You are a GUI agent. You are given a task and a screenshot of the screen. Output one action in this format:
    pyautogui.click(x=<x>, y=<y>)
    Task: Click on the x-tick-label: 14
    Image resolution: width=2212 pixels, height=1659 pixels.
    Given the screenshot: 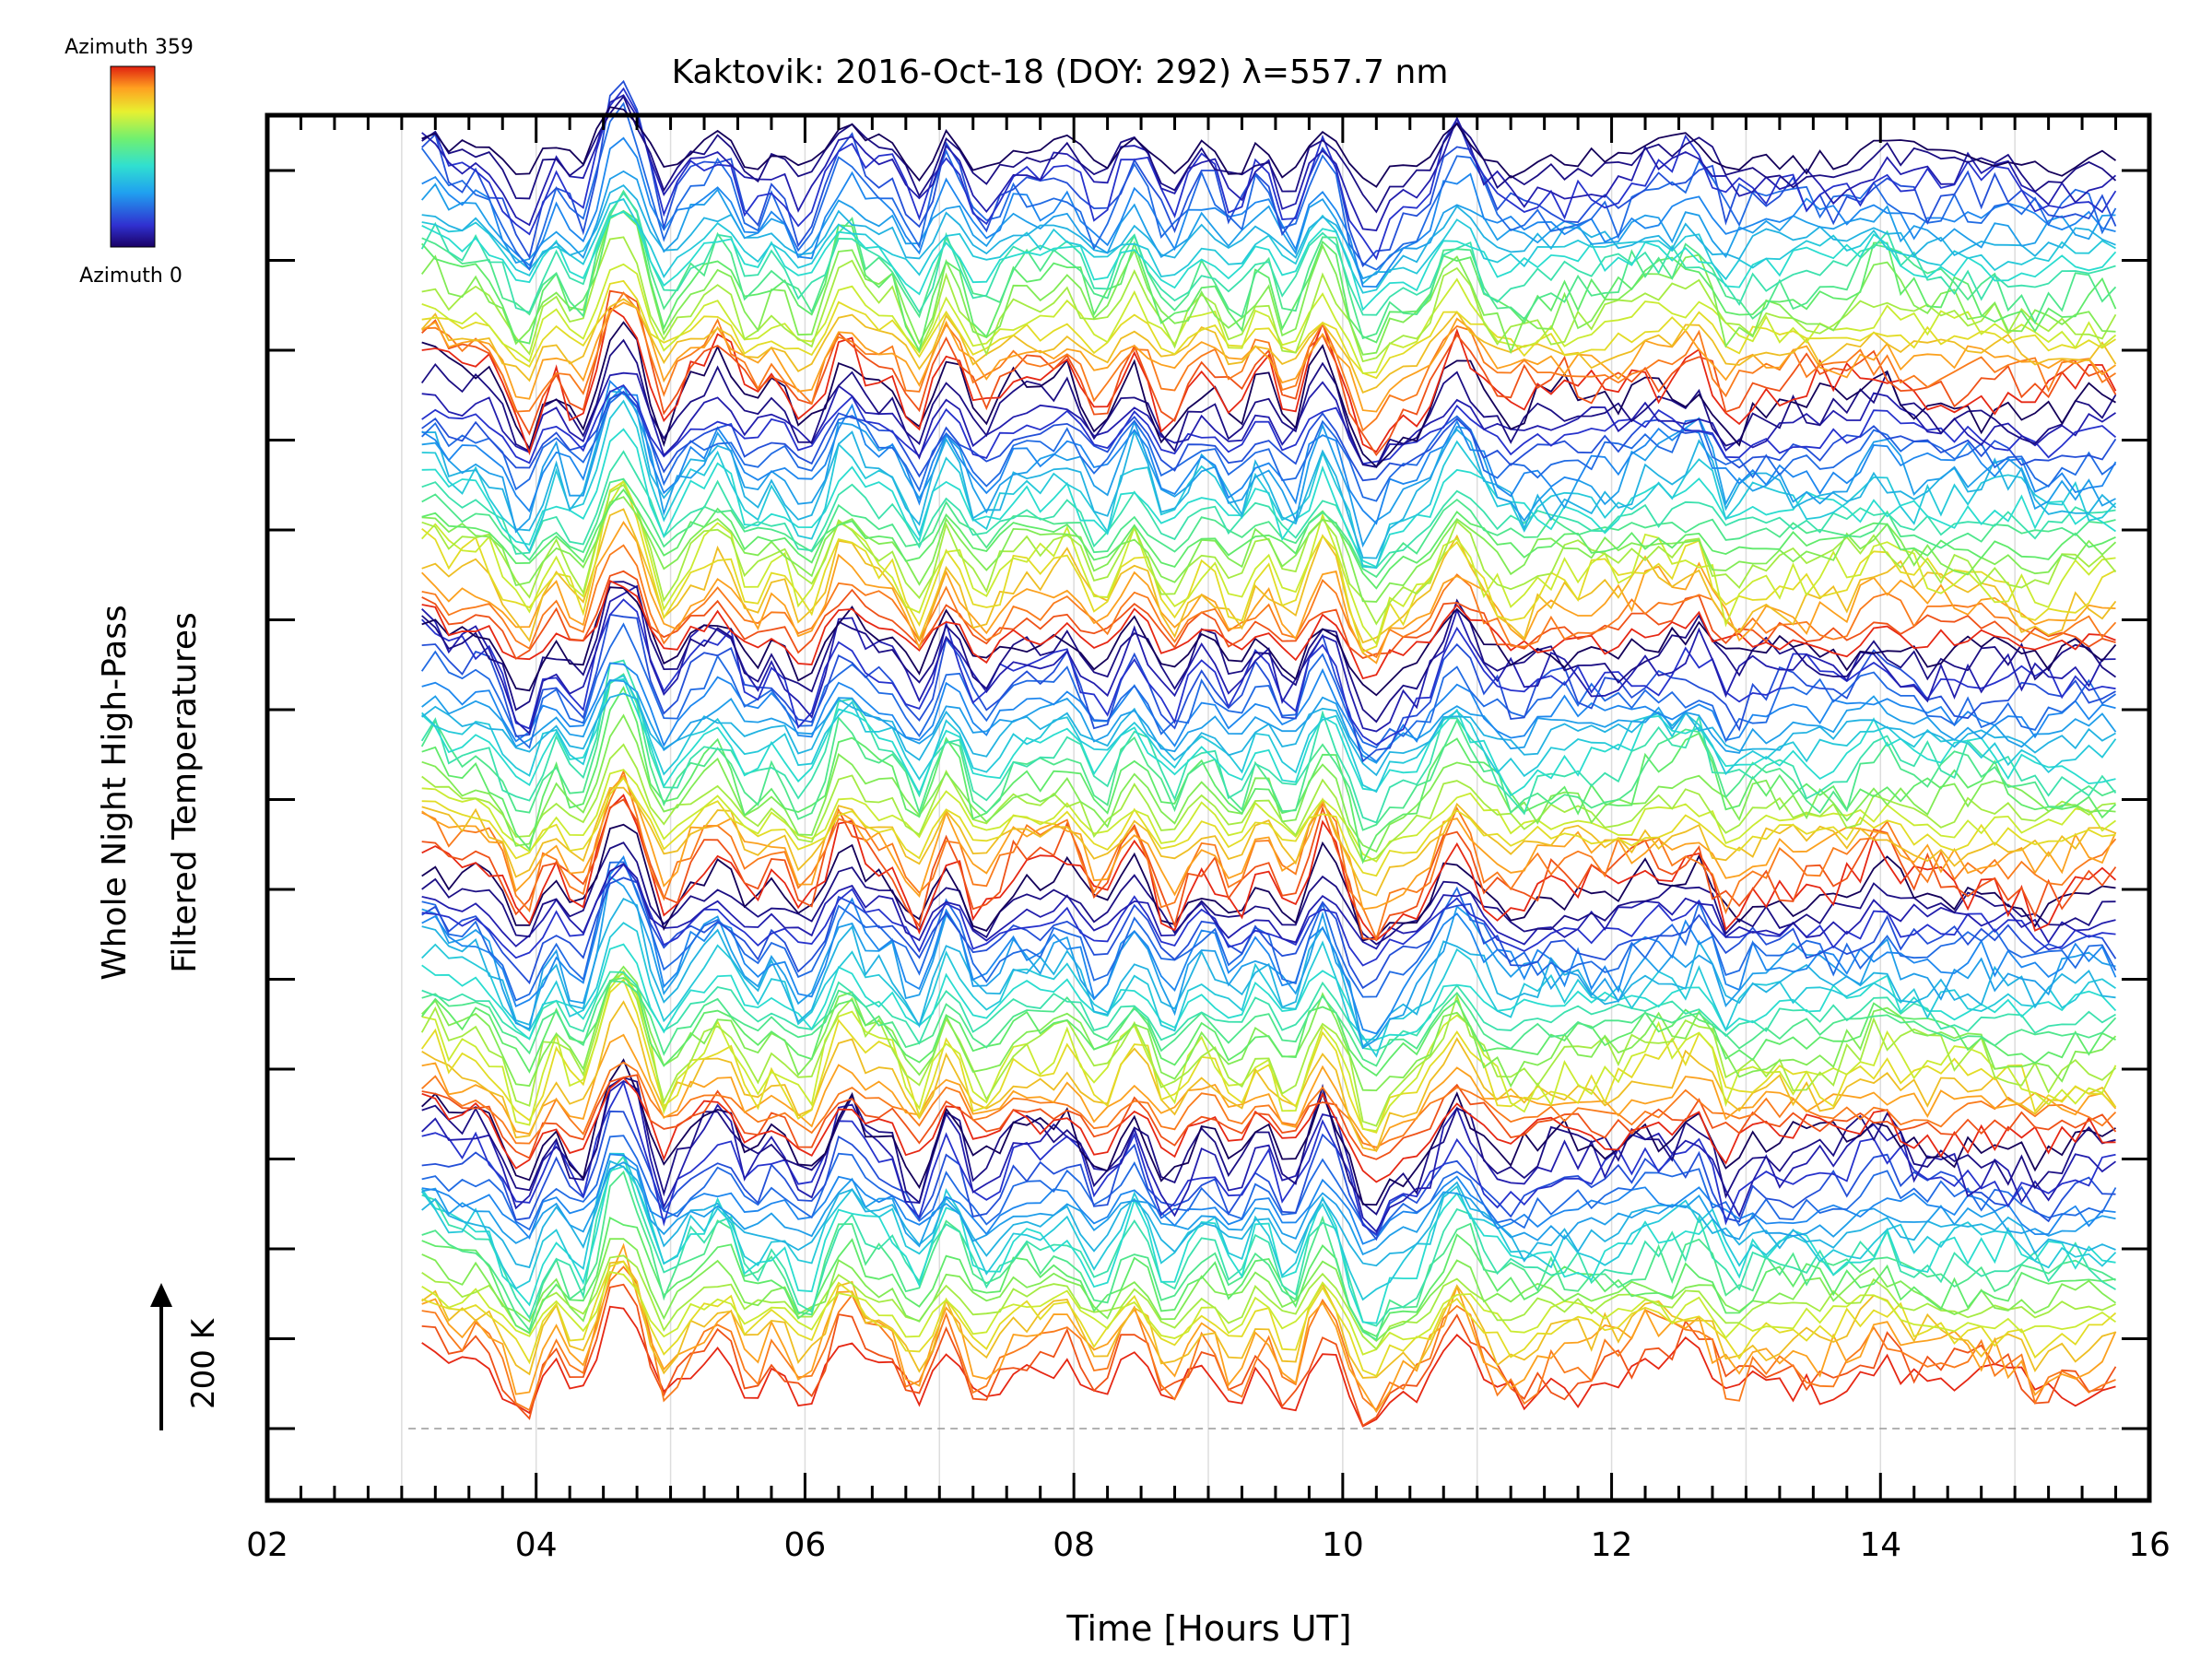 What is the action you would take?
    pyautogui.click(x=1880, y=1545)
    